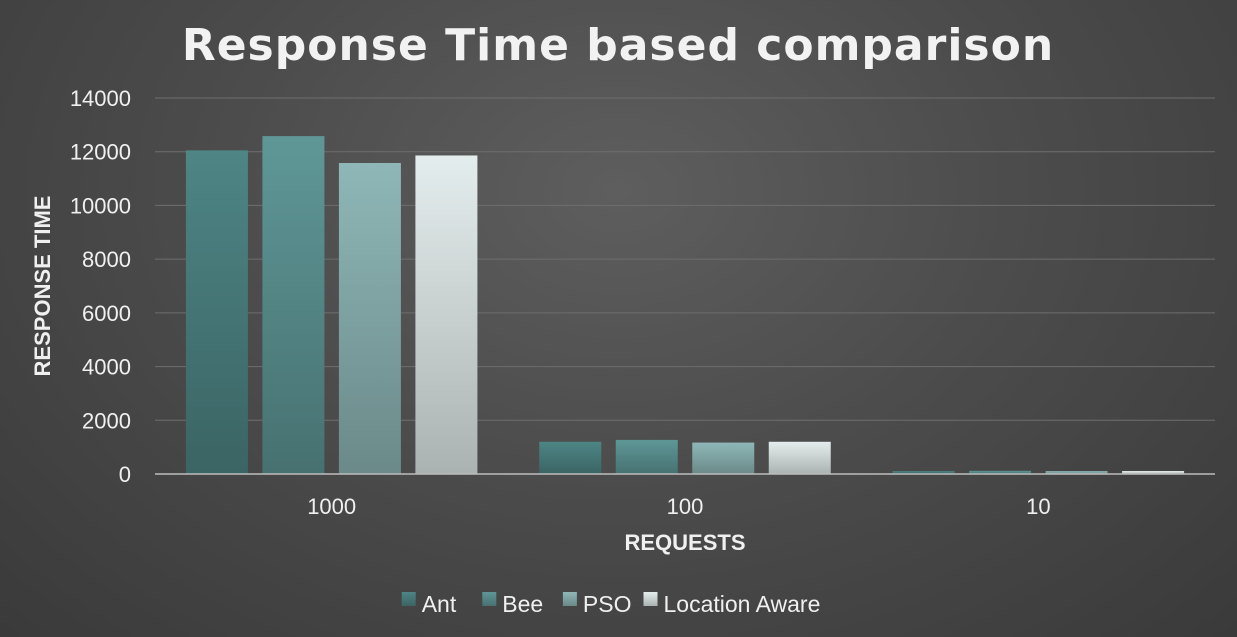 Image resolution: width=1237 pixels, height=637 pixels. I want to click on y-tick-label: 14000, so click(100, 98).